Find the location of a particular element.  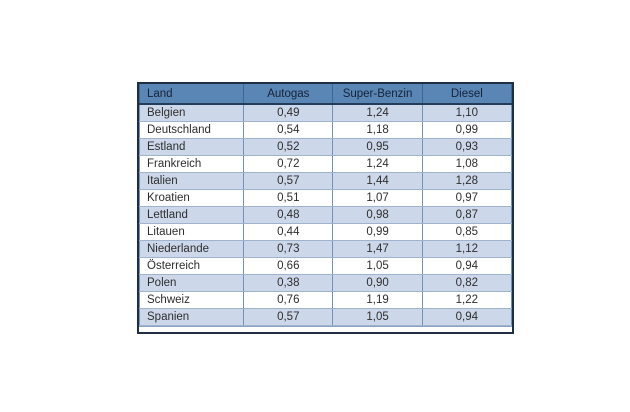

country-cell: Litauen is located at coordinates (191, 231).